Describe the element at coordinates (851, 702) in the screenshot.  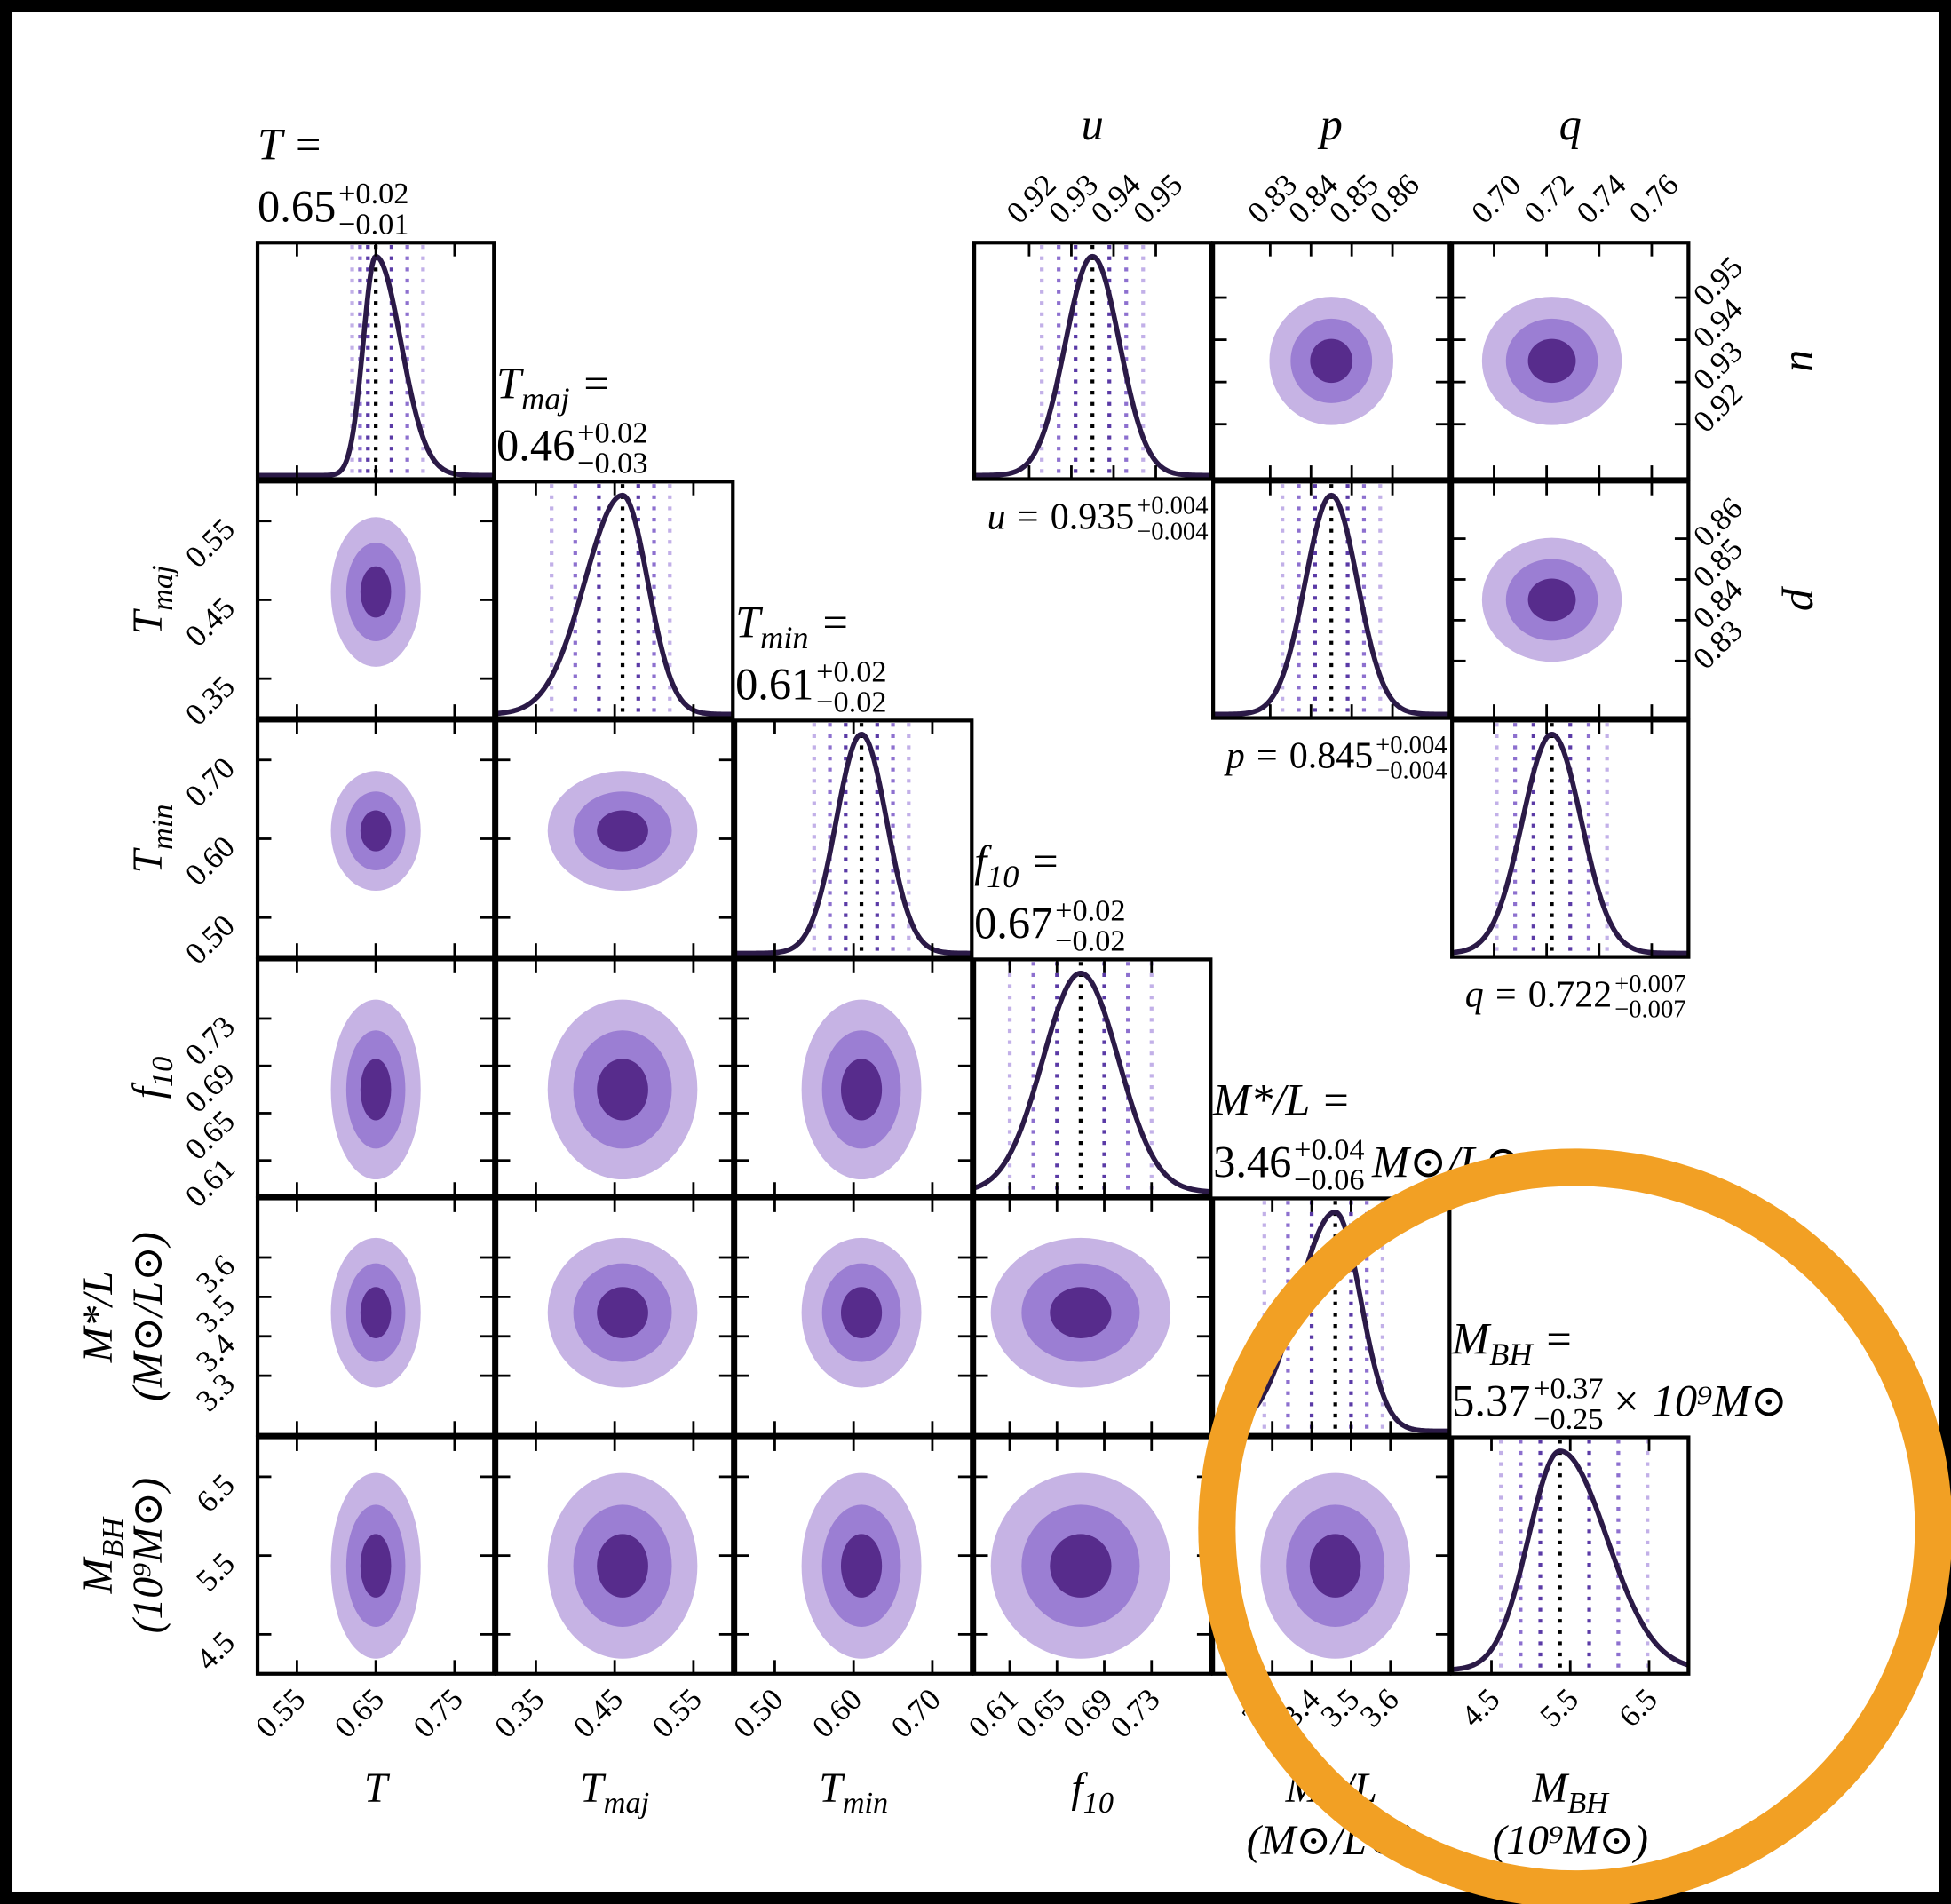
I see `error-minus: −0.02` at that location.